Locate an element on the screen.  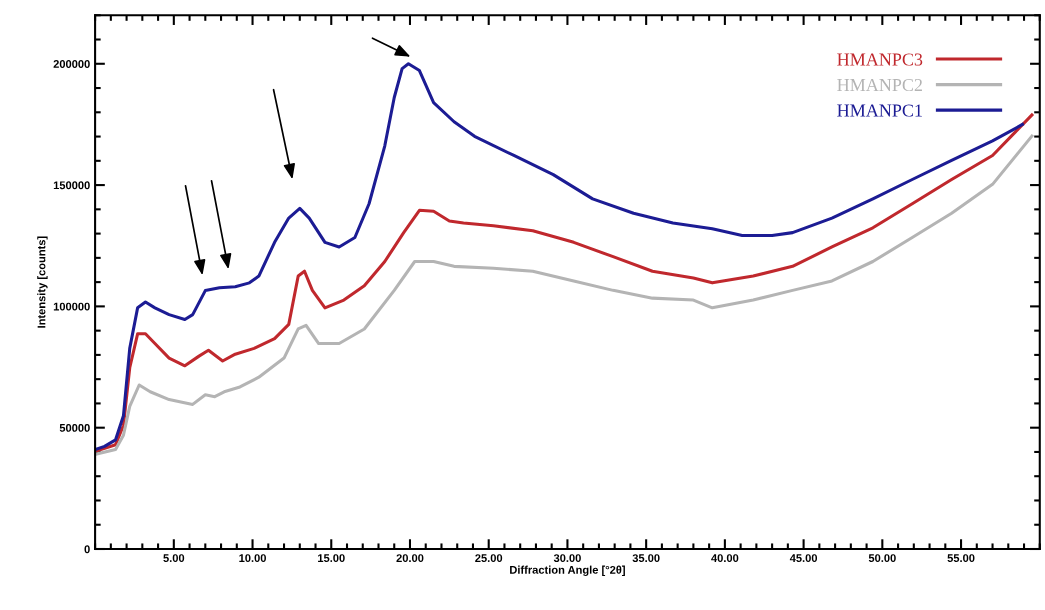
x-tick-label: 35.00 is located at coordinates (646, 558).